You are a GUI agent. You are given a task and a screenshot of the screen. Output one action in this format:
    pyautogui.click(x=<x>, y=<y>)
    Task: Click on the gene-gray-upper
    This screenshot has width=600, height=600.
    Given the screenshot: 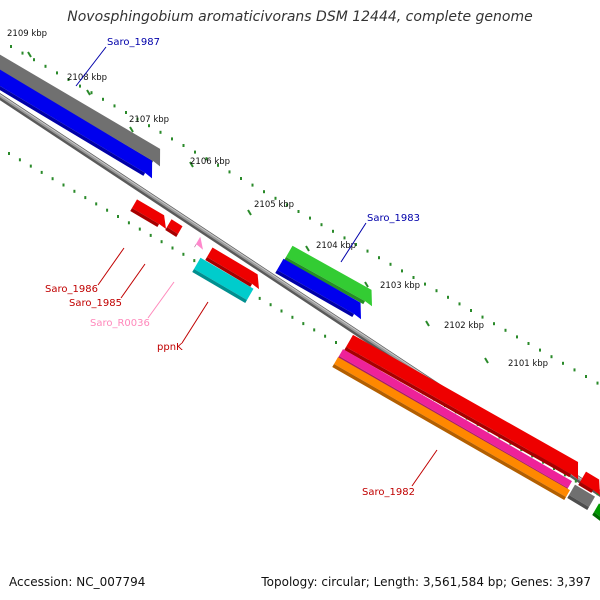 What is the action you would take?
    pyautogui.click(x=80, y=110)
    